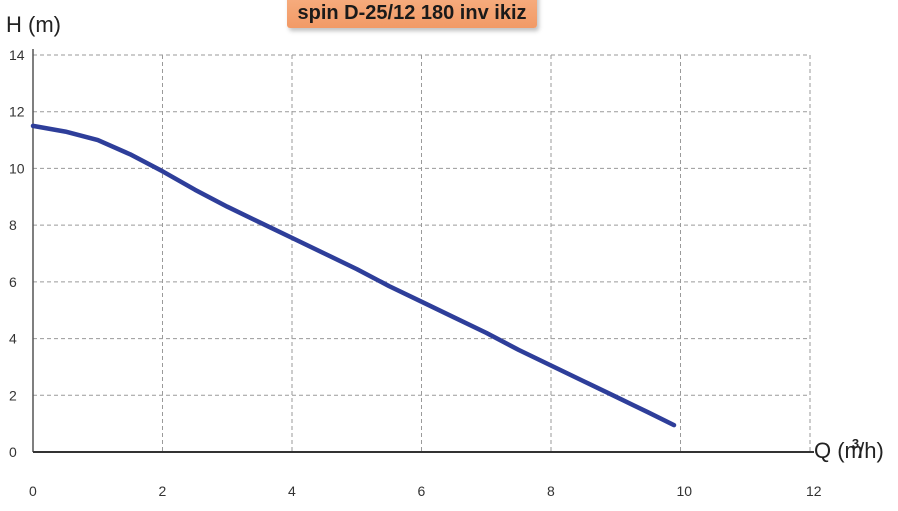 The width and height of the screenshot is (898, 511). Describe the element at coordinates (163, 491) in the screenshot. I see `x-tick-label: 2` at that location.